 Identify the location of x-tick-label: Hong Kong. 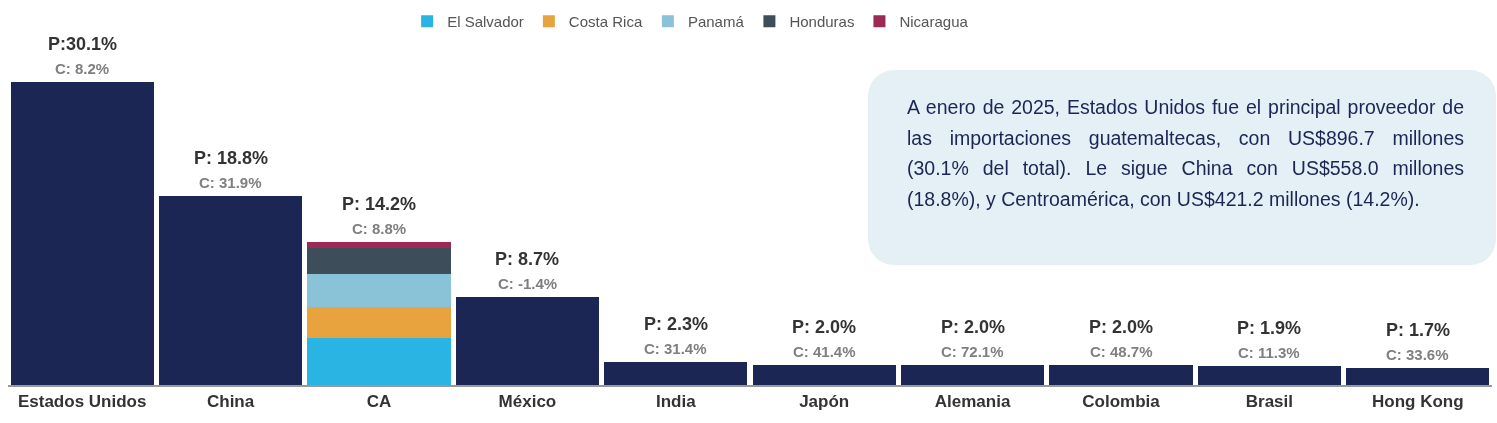
(1418, 402).